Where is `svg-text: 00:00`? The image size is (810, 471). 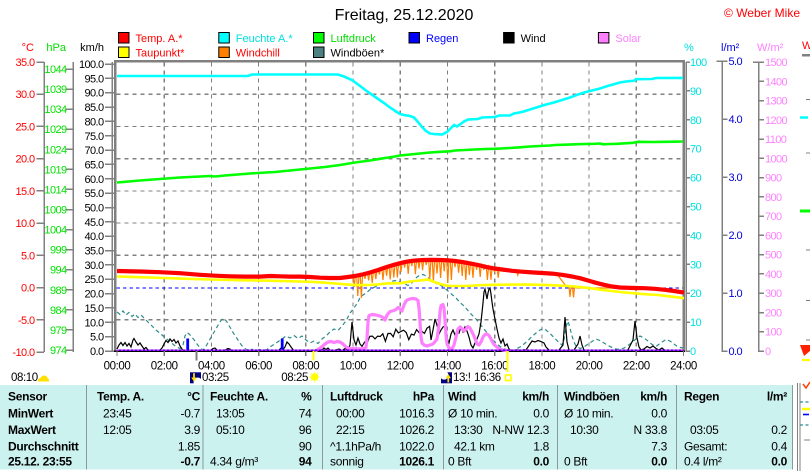
svg-text: 00:00 is located at coordinates (350, 413).